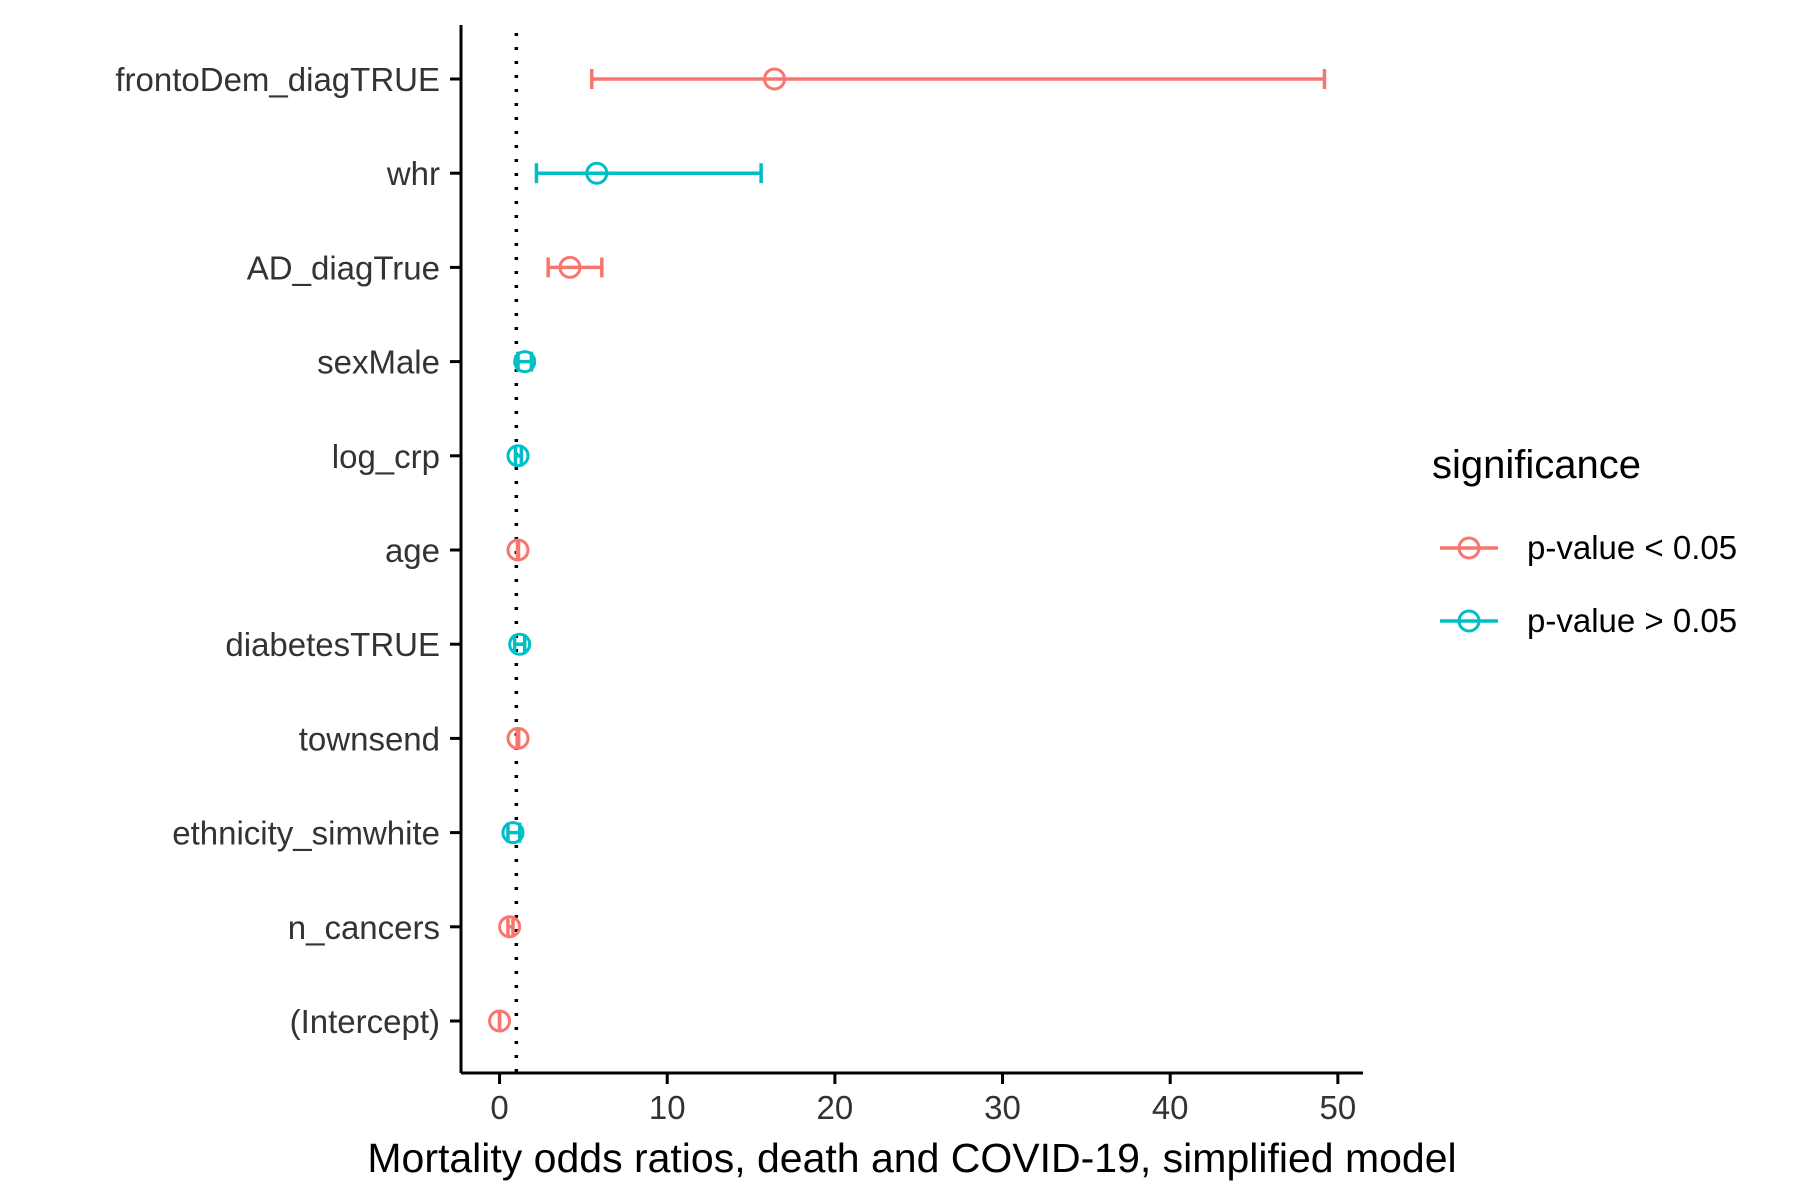 The image size is (1800, 1200). I want to click on y-tick-label: whr, so click(413, 173).